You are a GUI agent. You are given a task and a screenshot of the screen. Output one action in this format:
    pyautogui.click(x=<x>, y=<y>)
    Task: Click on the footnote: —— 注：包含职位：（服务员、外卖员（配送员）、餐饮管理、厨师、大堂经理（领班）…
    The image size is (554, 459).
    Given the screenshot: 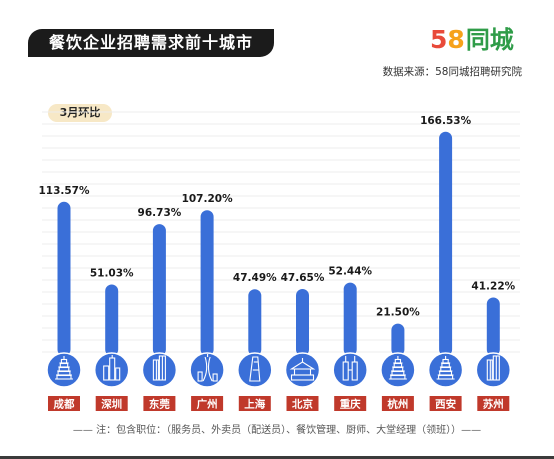 What is the action you would take?
    pyautogui.click(x=277, y=430)
    